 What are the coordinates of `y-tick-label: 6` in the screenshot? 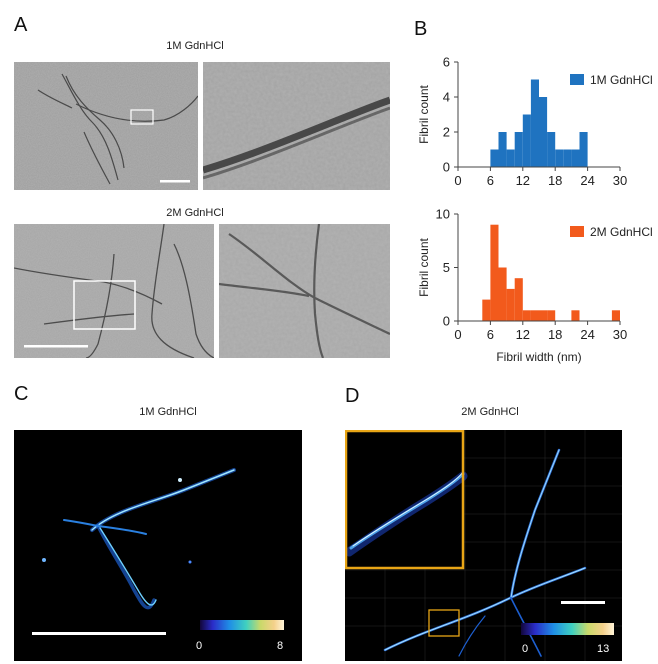 It's located at (446, 62).